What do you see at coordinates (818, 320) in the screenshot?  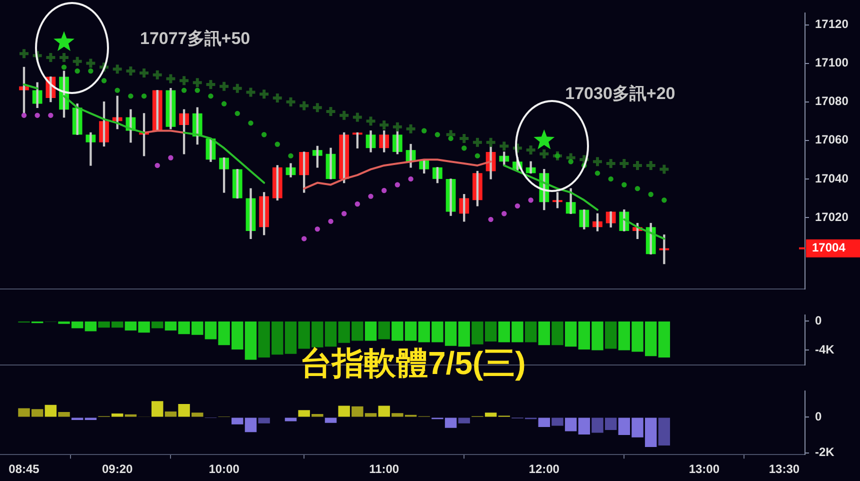 I see `y-tick-label: 0` at bounding box center [818, 320].